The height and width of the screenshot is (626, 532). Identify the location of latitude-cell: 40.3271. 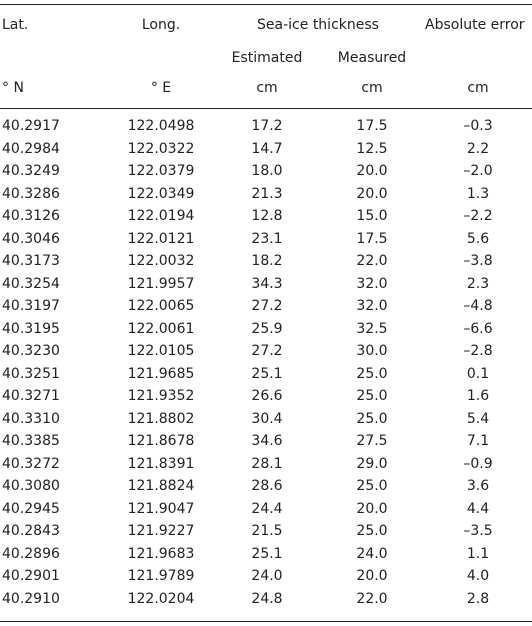
(31, 396).